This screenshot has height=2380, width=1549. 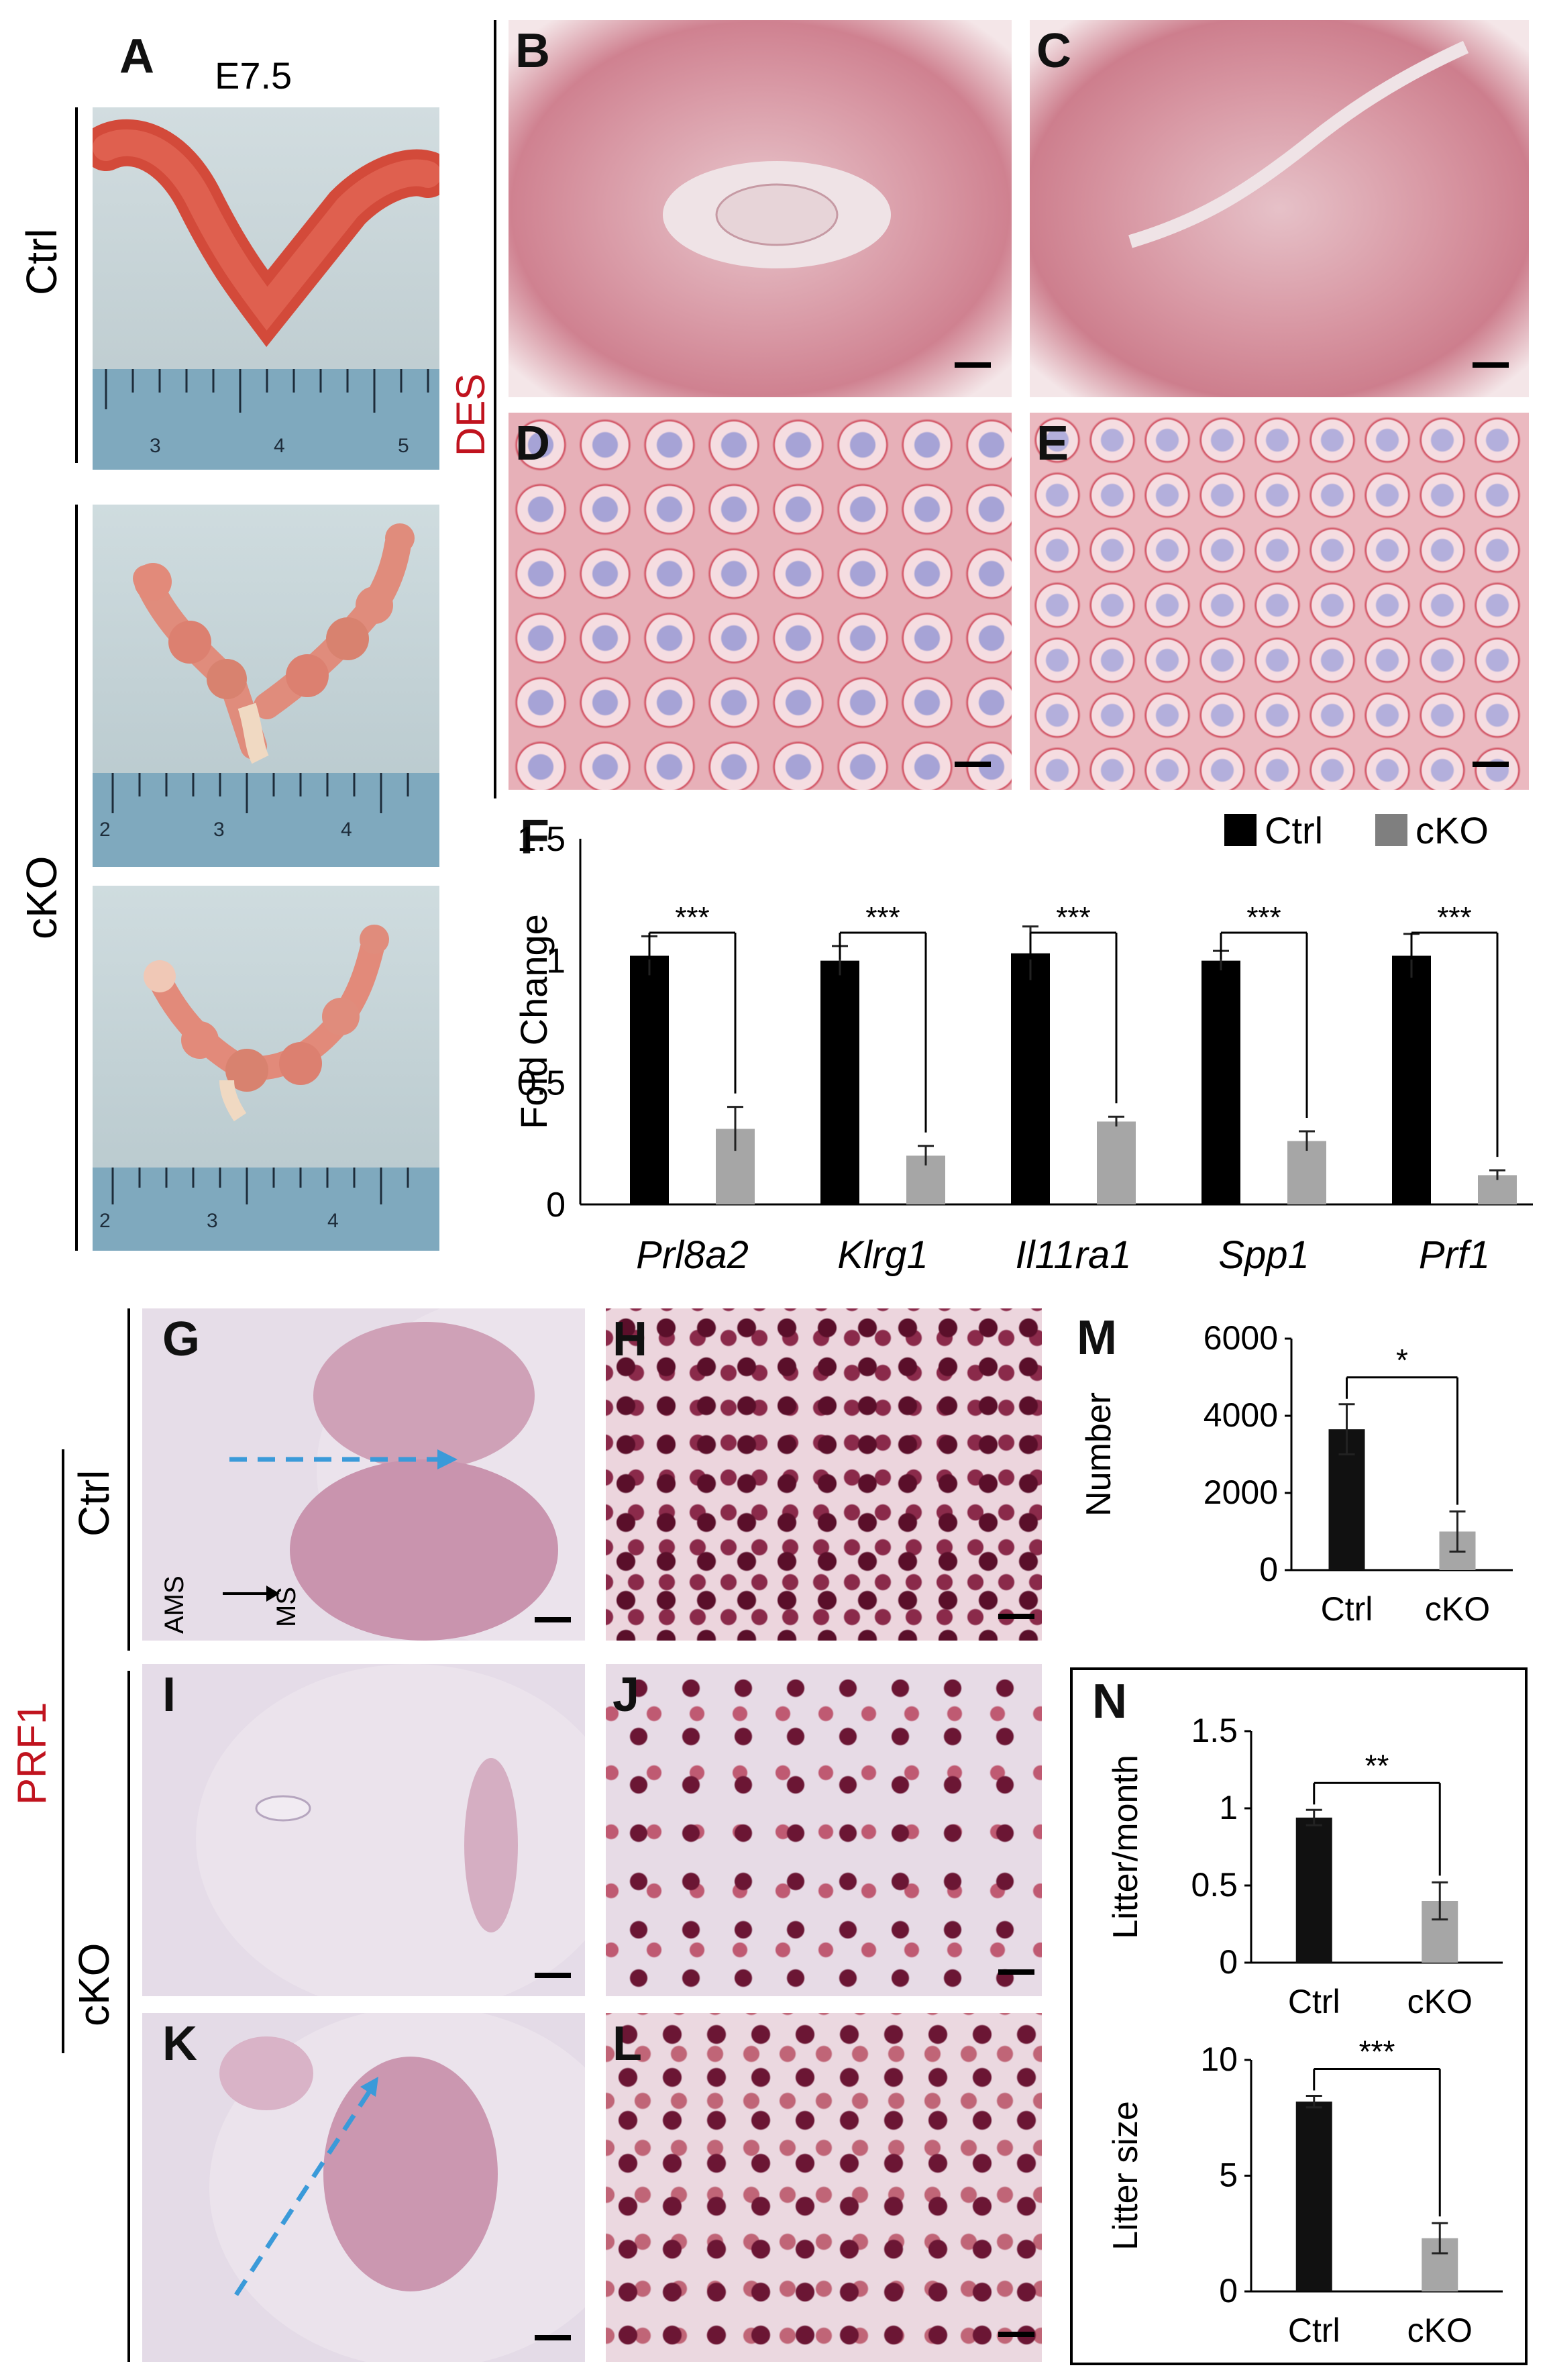 What do you see at coordinates (1279, 209) in the screenshot?
I see `histology-panel-c: C` at bounding box center [1279, 209].